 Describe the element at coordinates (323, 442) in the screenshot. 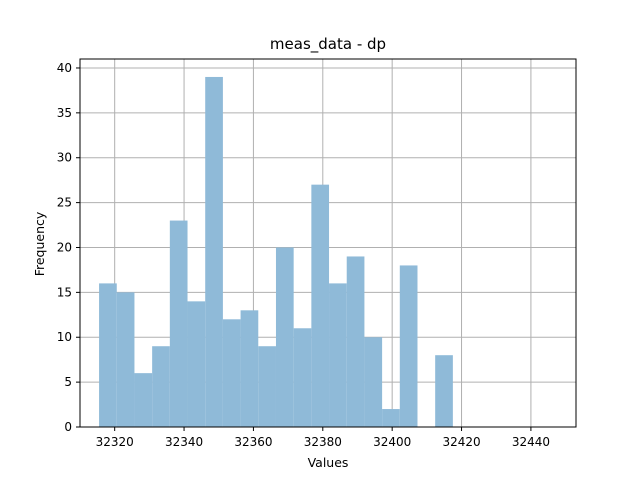

I see `x-tick-label: 32380` at that location.